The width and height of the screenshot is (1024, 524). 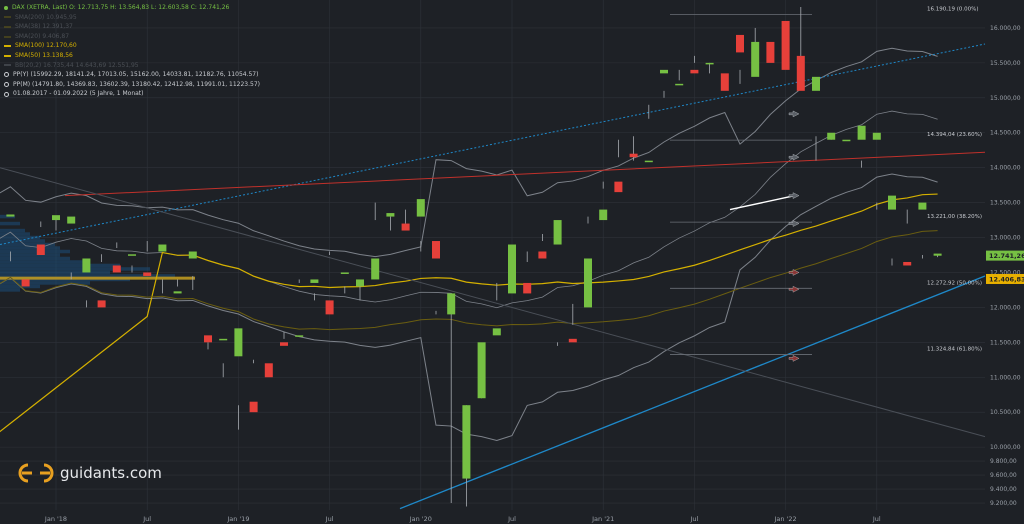 What do you see at coordinates (132, 18) in the screenshot?
I see `legend-row: SMA(200) 10.945,95` at bounding box center [132, 18].